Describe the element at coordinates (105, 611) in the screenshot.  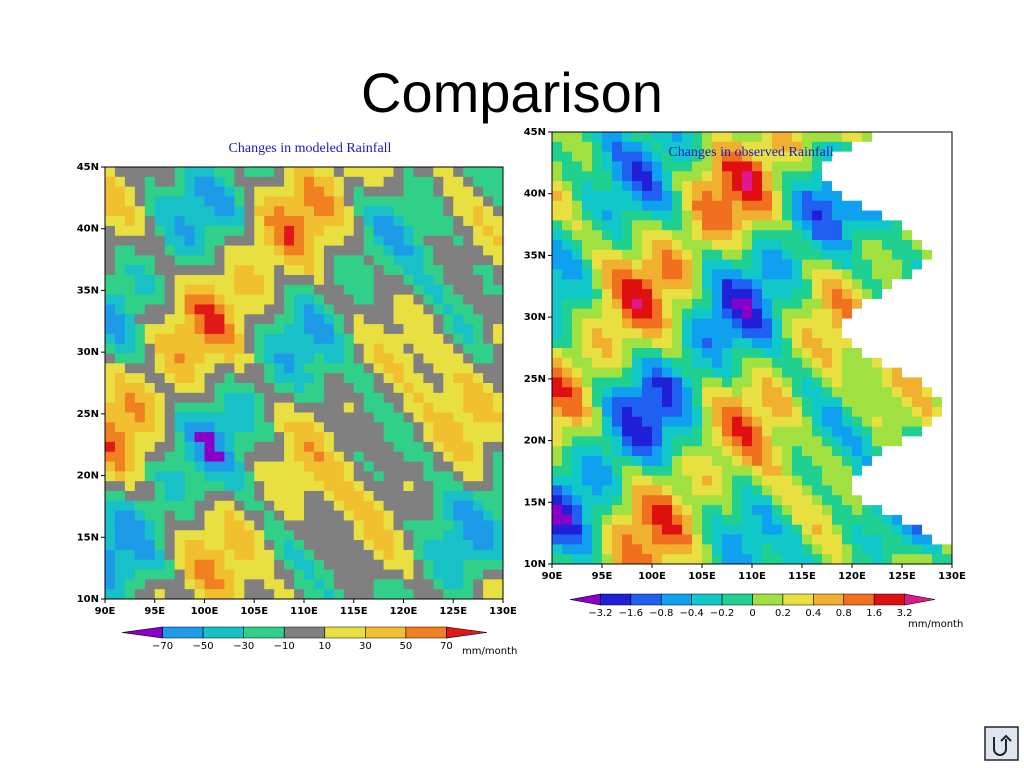
I see `lon-label: 90E` at that location.